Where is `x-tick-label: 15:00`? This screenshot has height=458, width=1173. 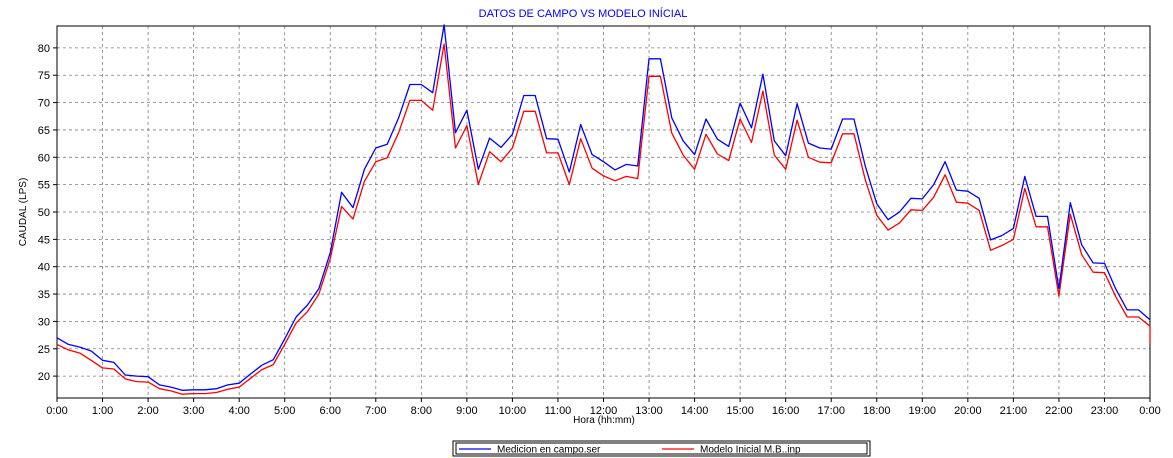 x-tick-label: 15:00 is located at coordinates (740, 411).